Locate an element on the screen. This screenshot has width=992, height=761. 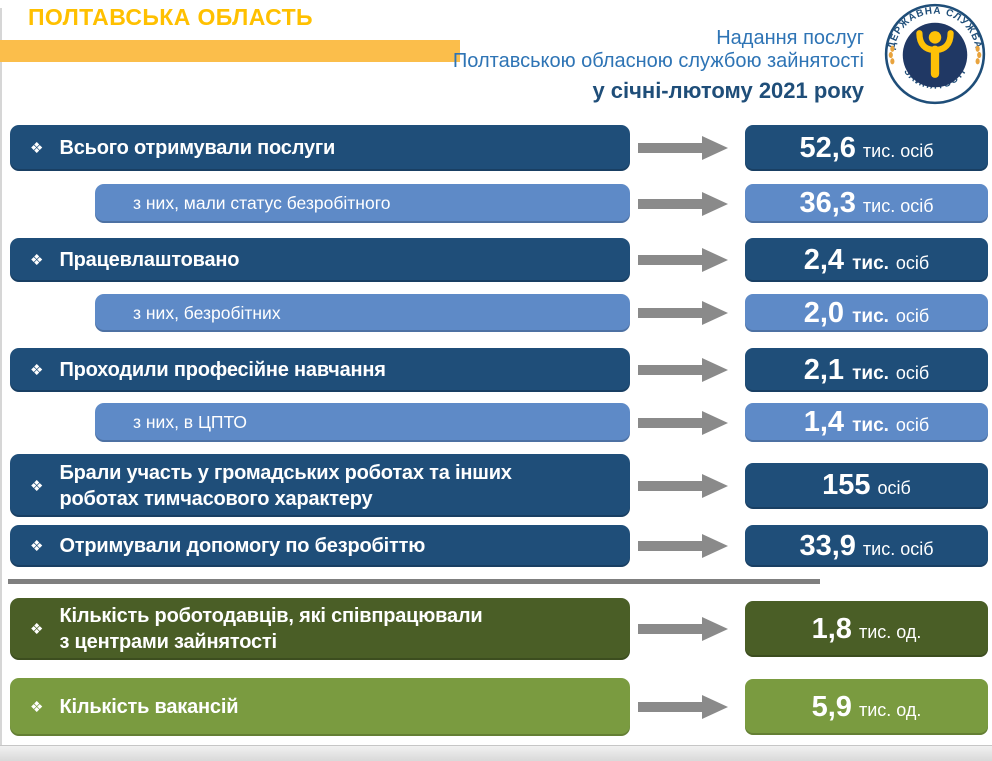
stat-bar: ❖ Проходили професійне навчання is located at coordinates (320, 370).